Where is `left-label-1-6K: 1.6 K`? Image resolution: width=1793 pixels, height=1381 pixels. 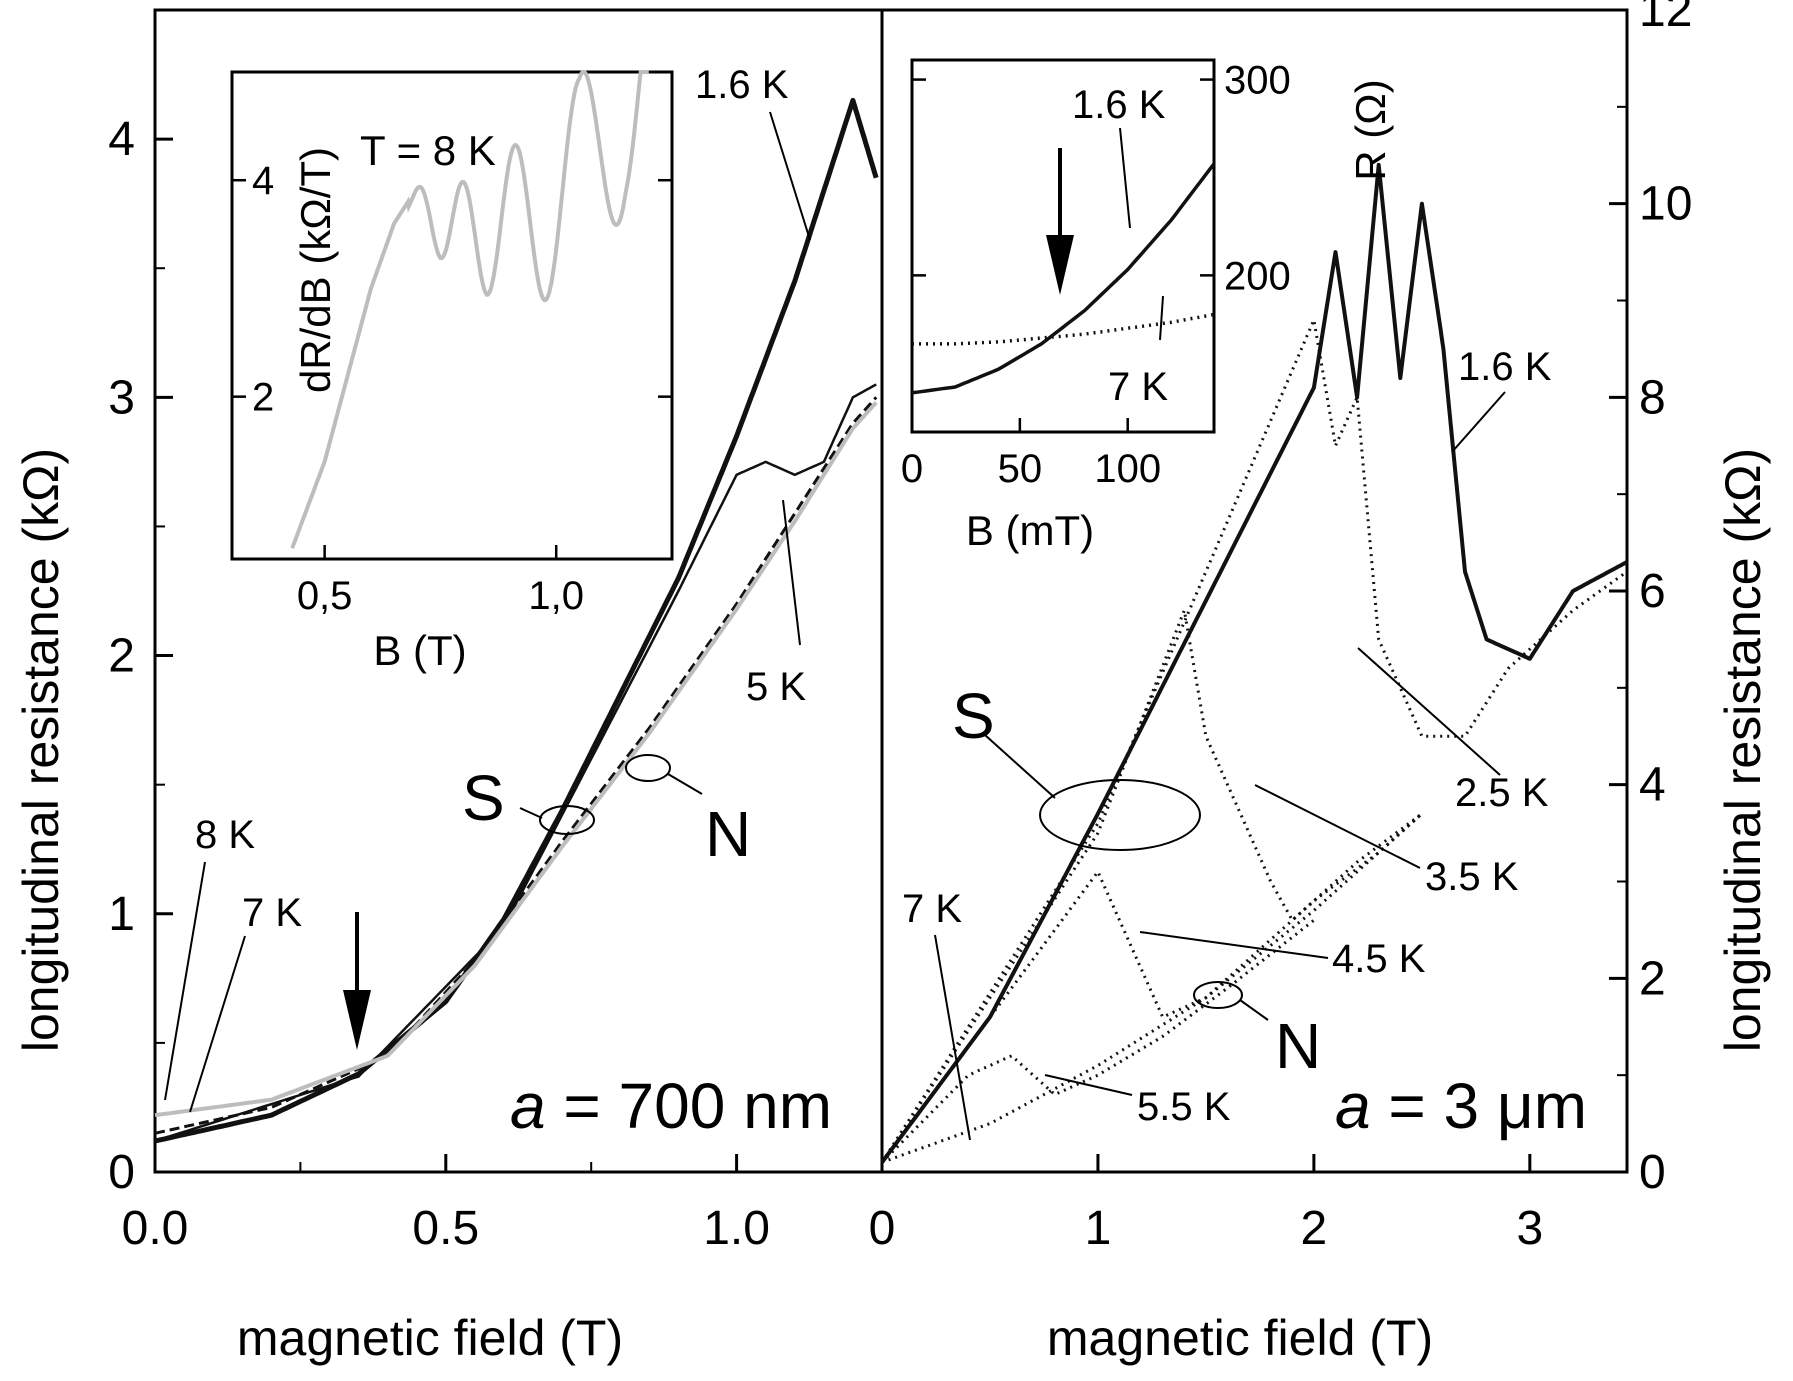 left-label-1-6K: 1.6 K is located at coordinates (742, 85).